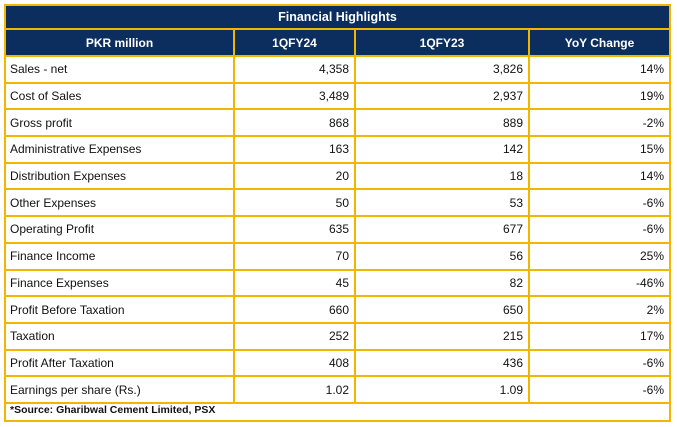 This screenshot has height=427, width=677. I want to click on value-1qfy23: 650, so click(442, 310).